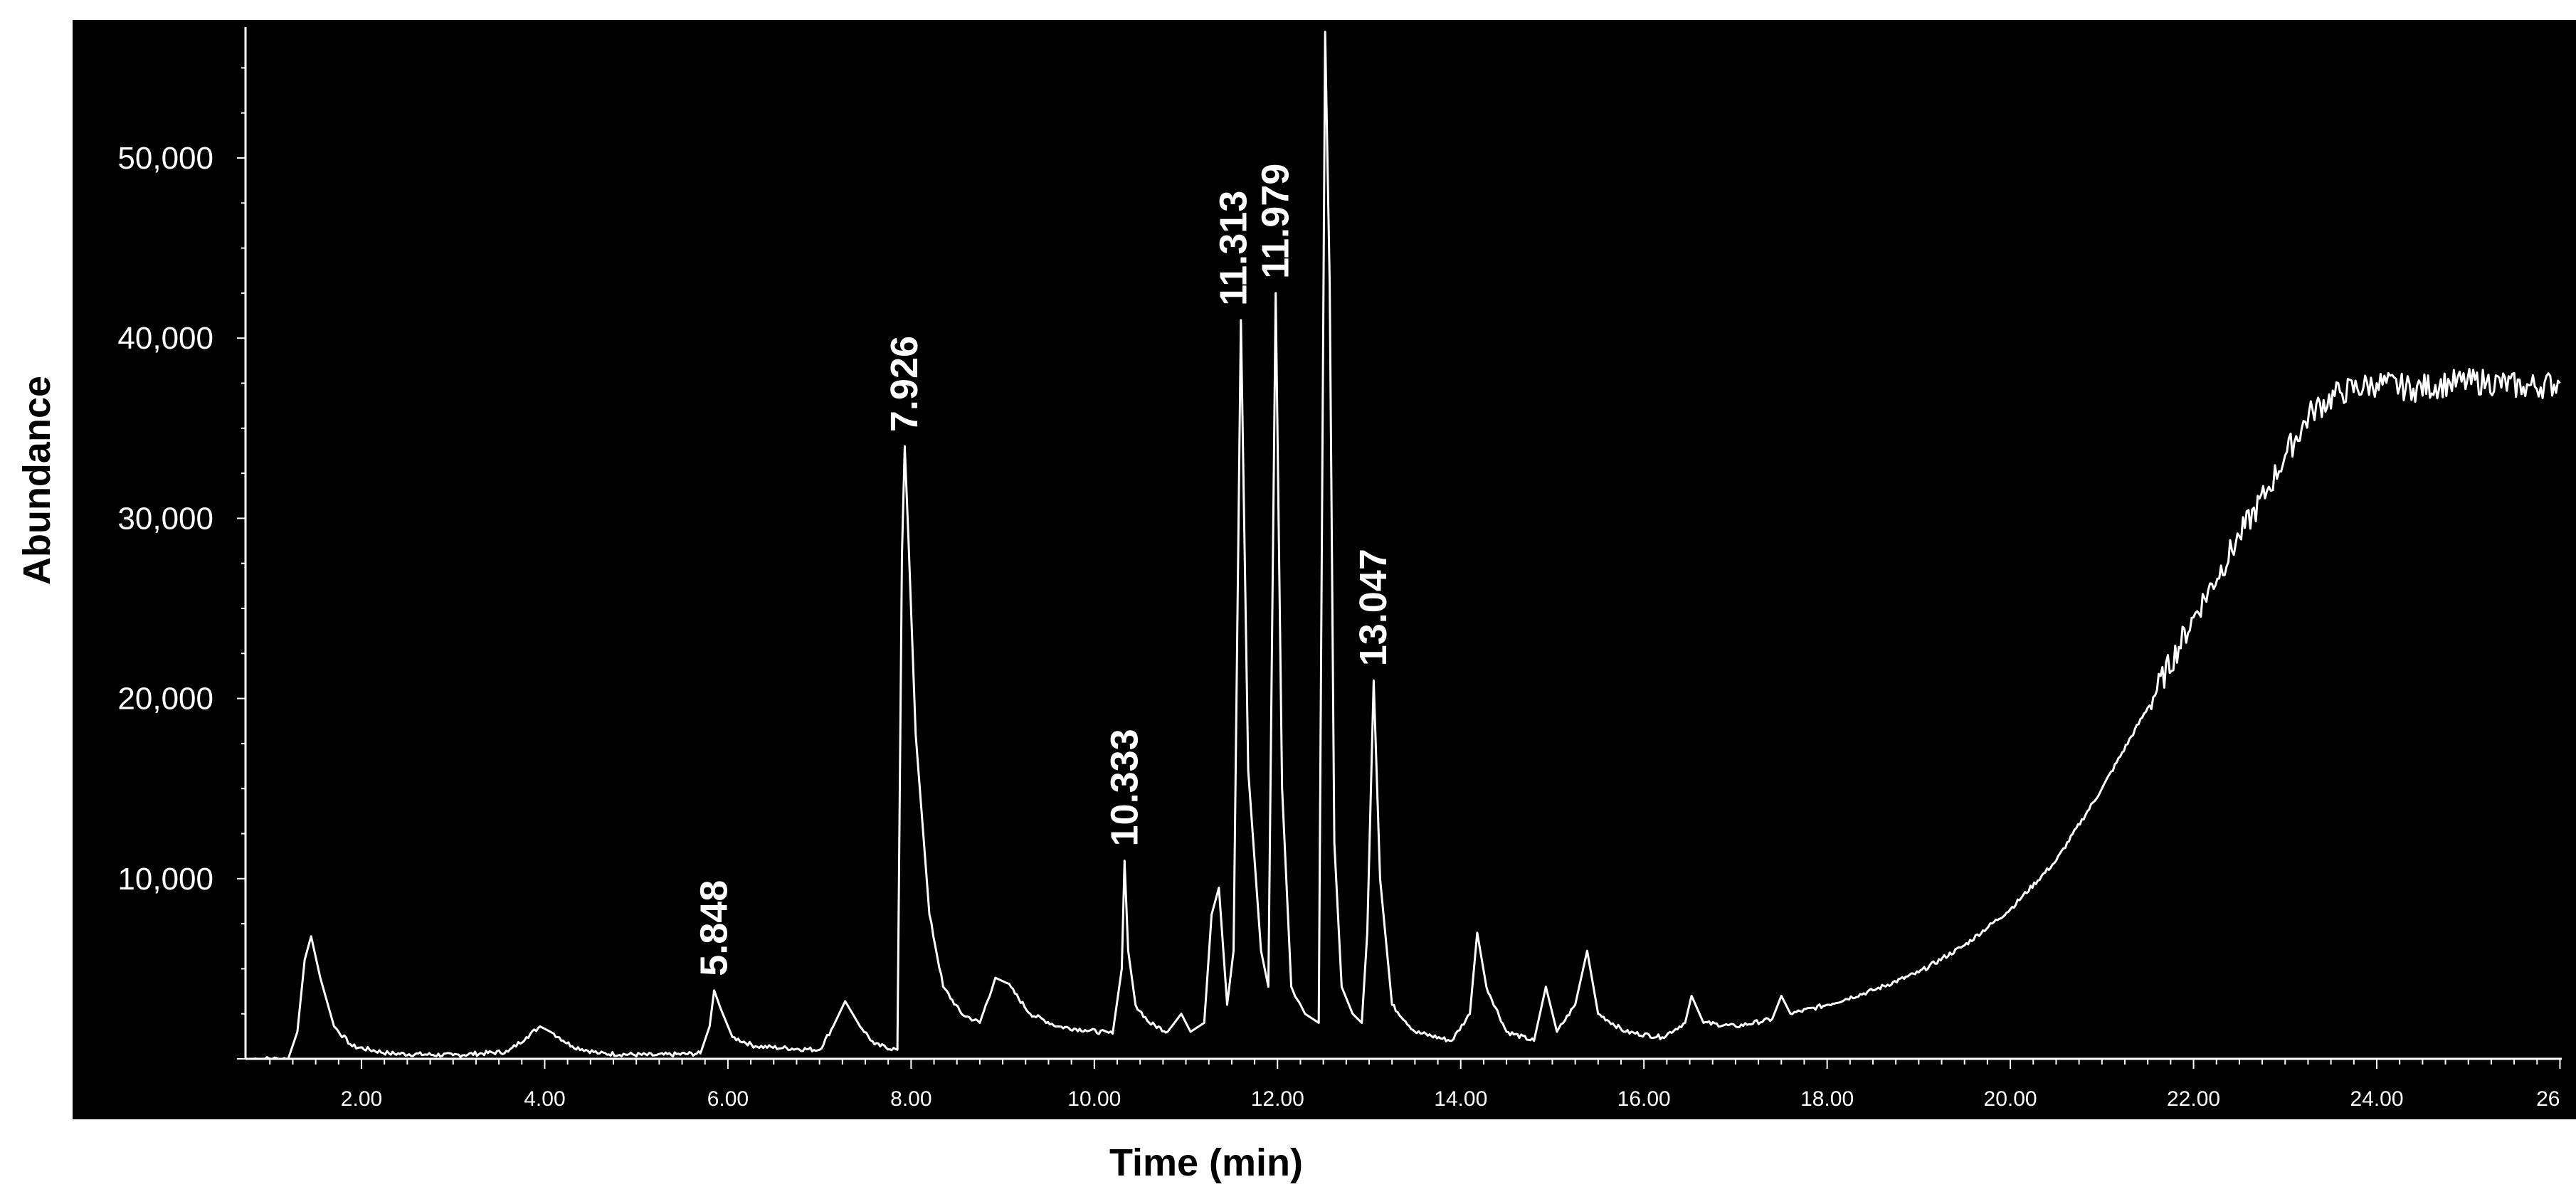  What do you see at coordinates (37, 480) in the screenshot?
I see `y-axis-title: Abundance` at bounding box center [37, 480].